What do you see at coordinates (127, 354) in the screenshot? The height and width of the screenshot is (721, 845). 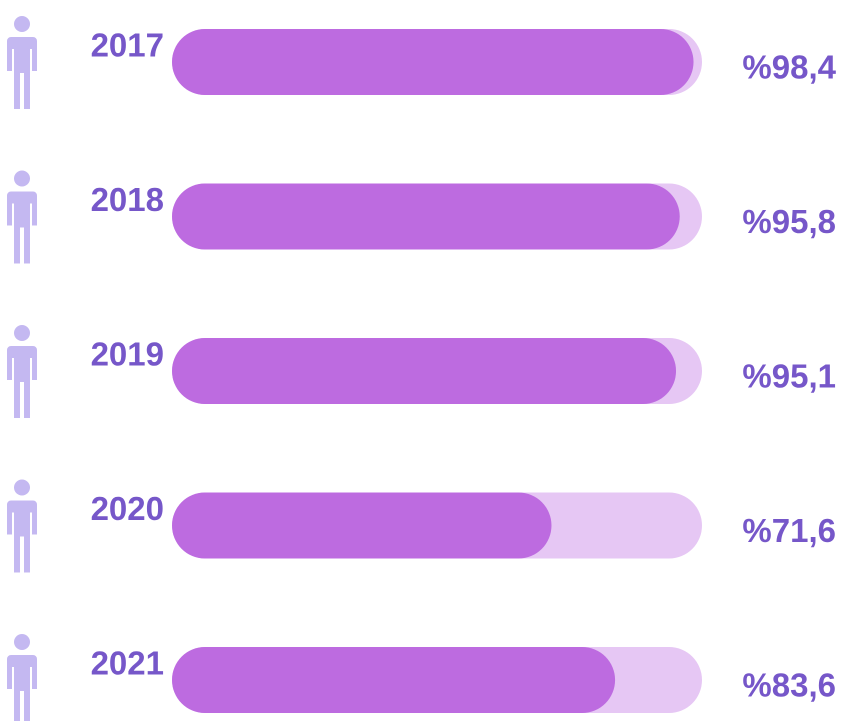 I see `category-label: 2019` at bounding box center [127, 354].